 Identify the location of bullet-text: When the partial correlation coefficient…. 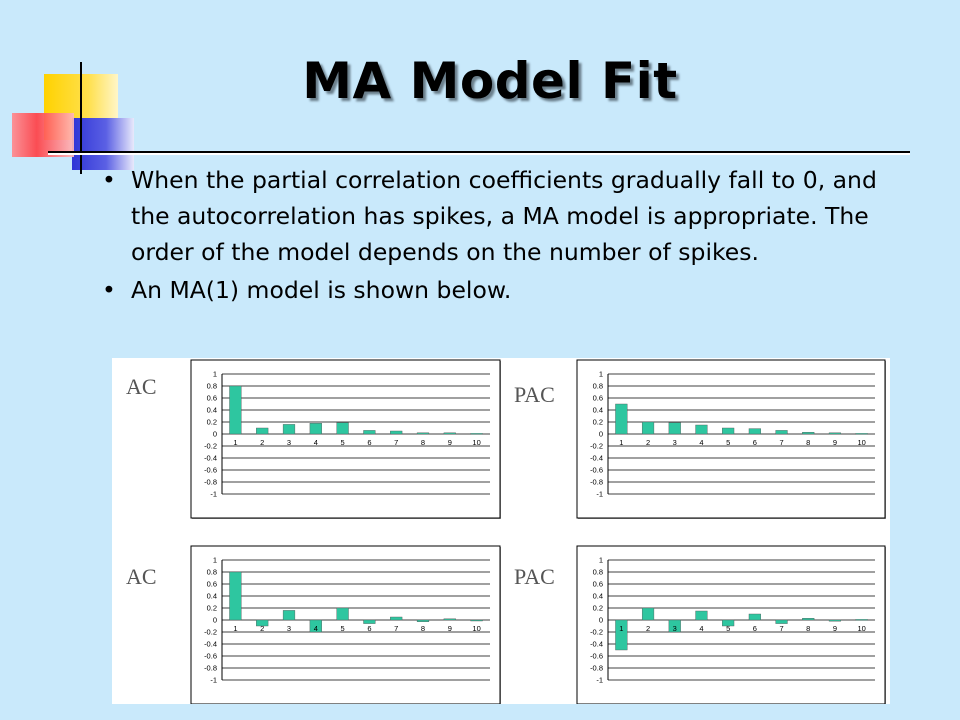
(504, 216).